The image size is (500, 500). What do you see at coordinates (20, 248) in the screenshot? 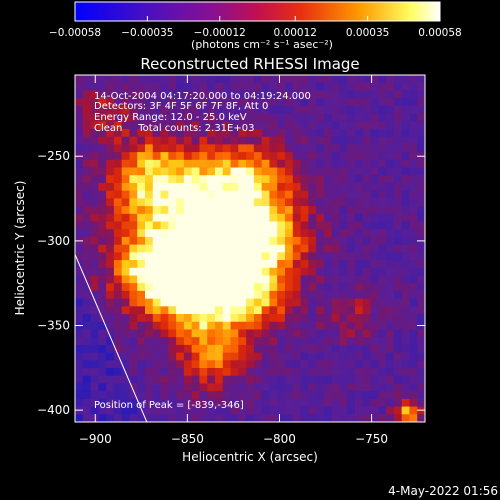
I see `y-axis-label: Heliocentric Y (arcsec)` at bounding box center [20, 248].